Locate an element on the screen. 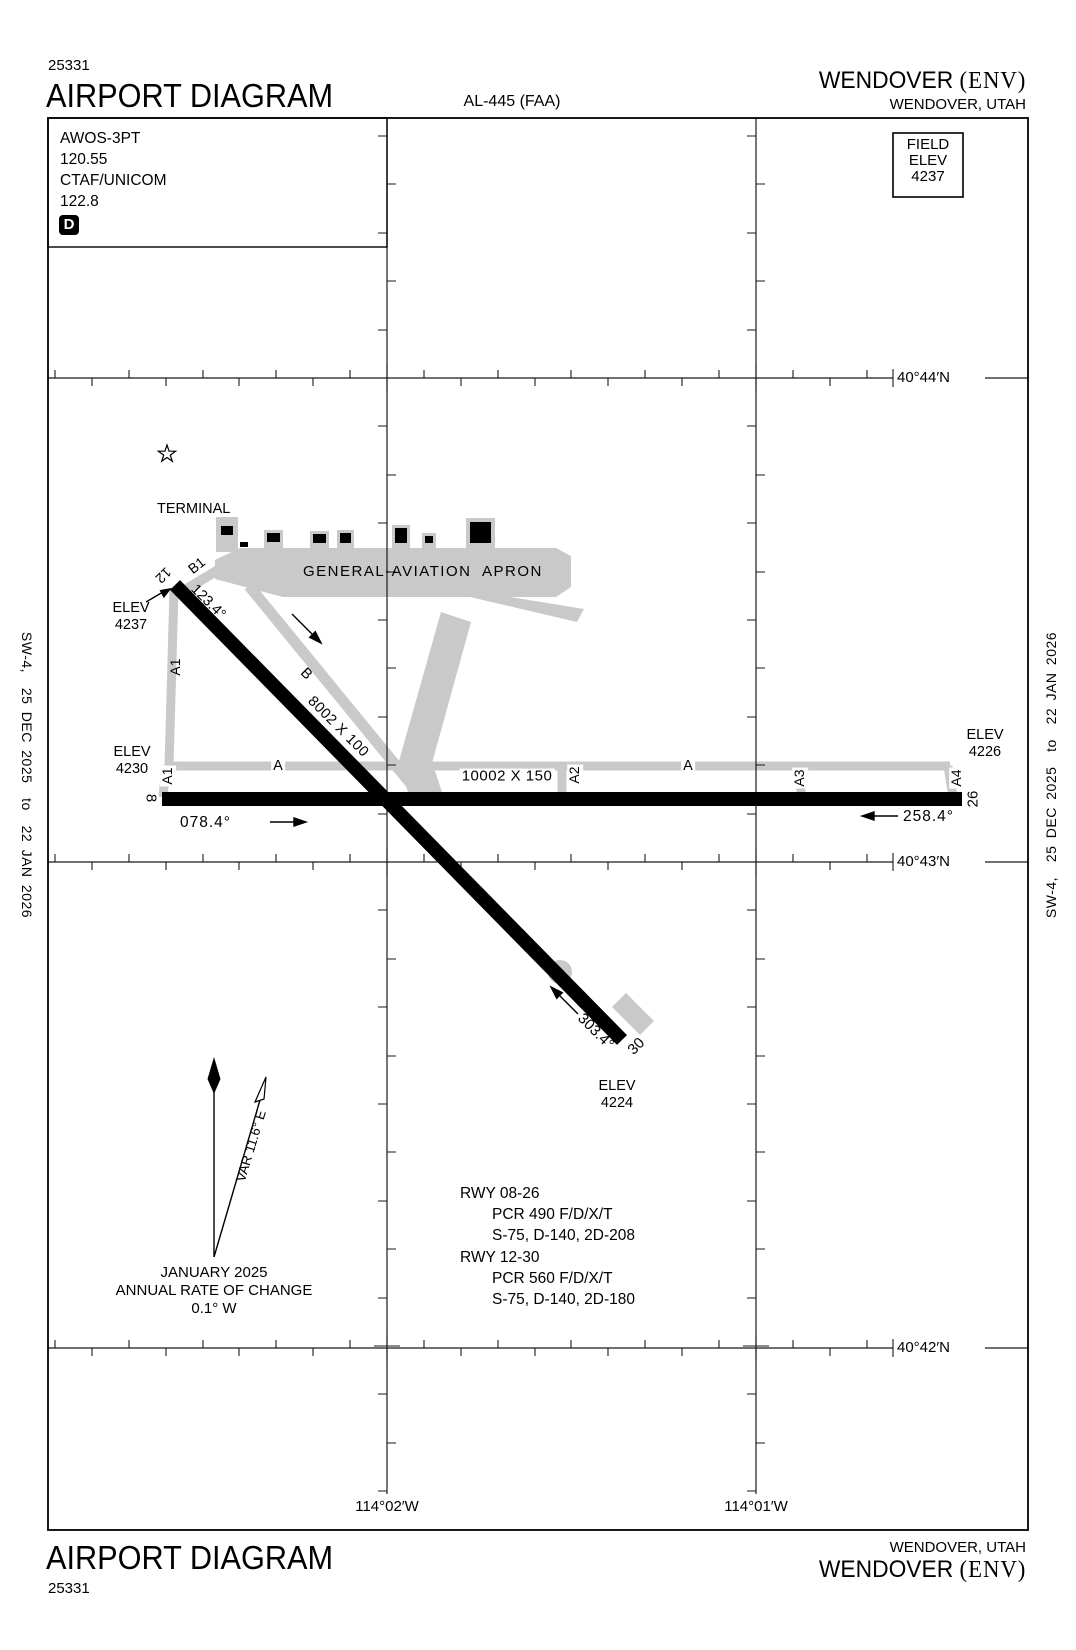 Image resolution: width=1076 pixels, height=1650 pixels. field-elev-value: 4237 is located at coordinates (928, 176).